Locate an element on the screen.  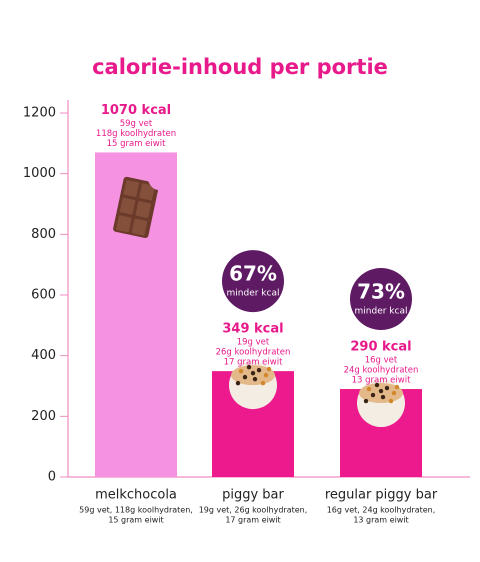
value-detail: 17 gram eiwit is located at coordinates (254, 363).